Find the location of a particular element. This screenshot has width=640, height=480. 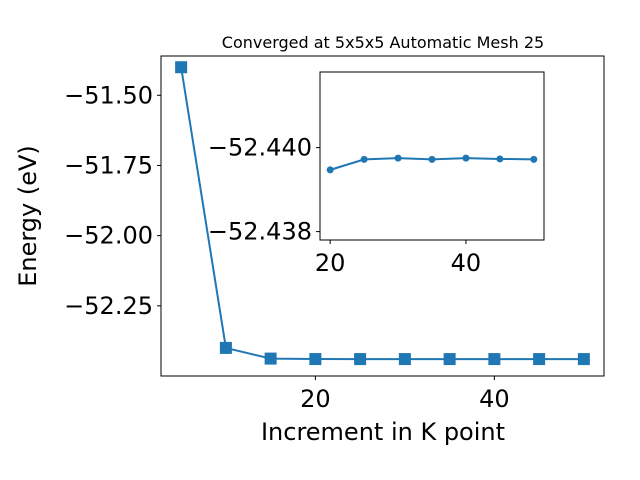

main-plot-x-tick-label: 40 is located at coordinates (494, 399).